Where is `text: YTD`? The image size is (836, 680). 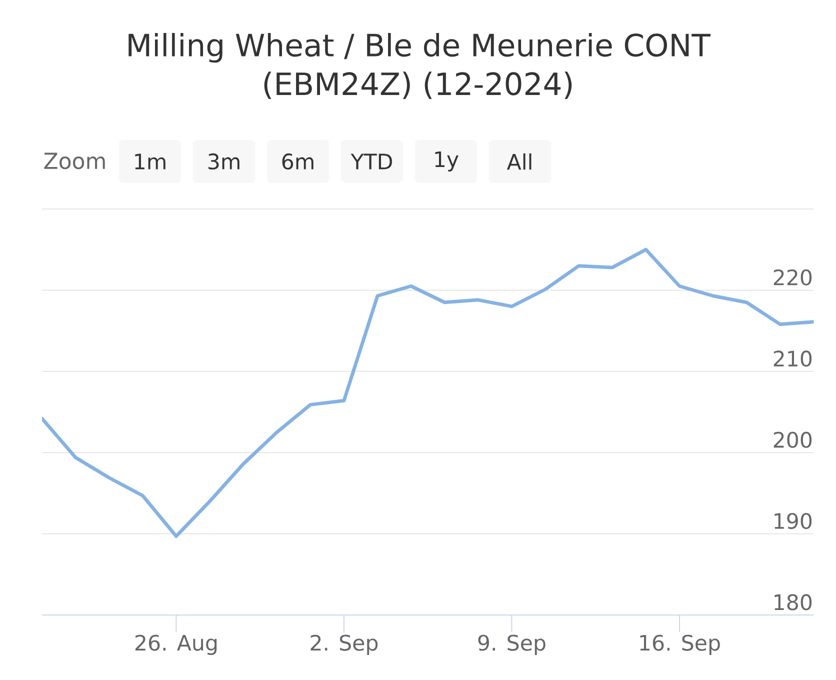 text: YTD is located at coordinates (371, 162).